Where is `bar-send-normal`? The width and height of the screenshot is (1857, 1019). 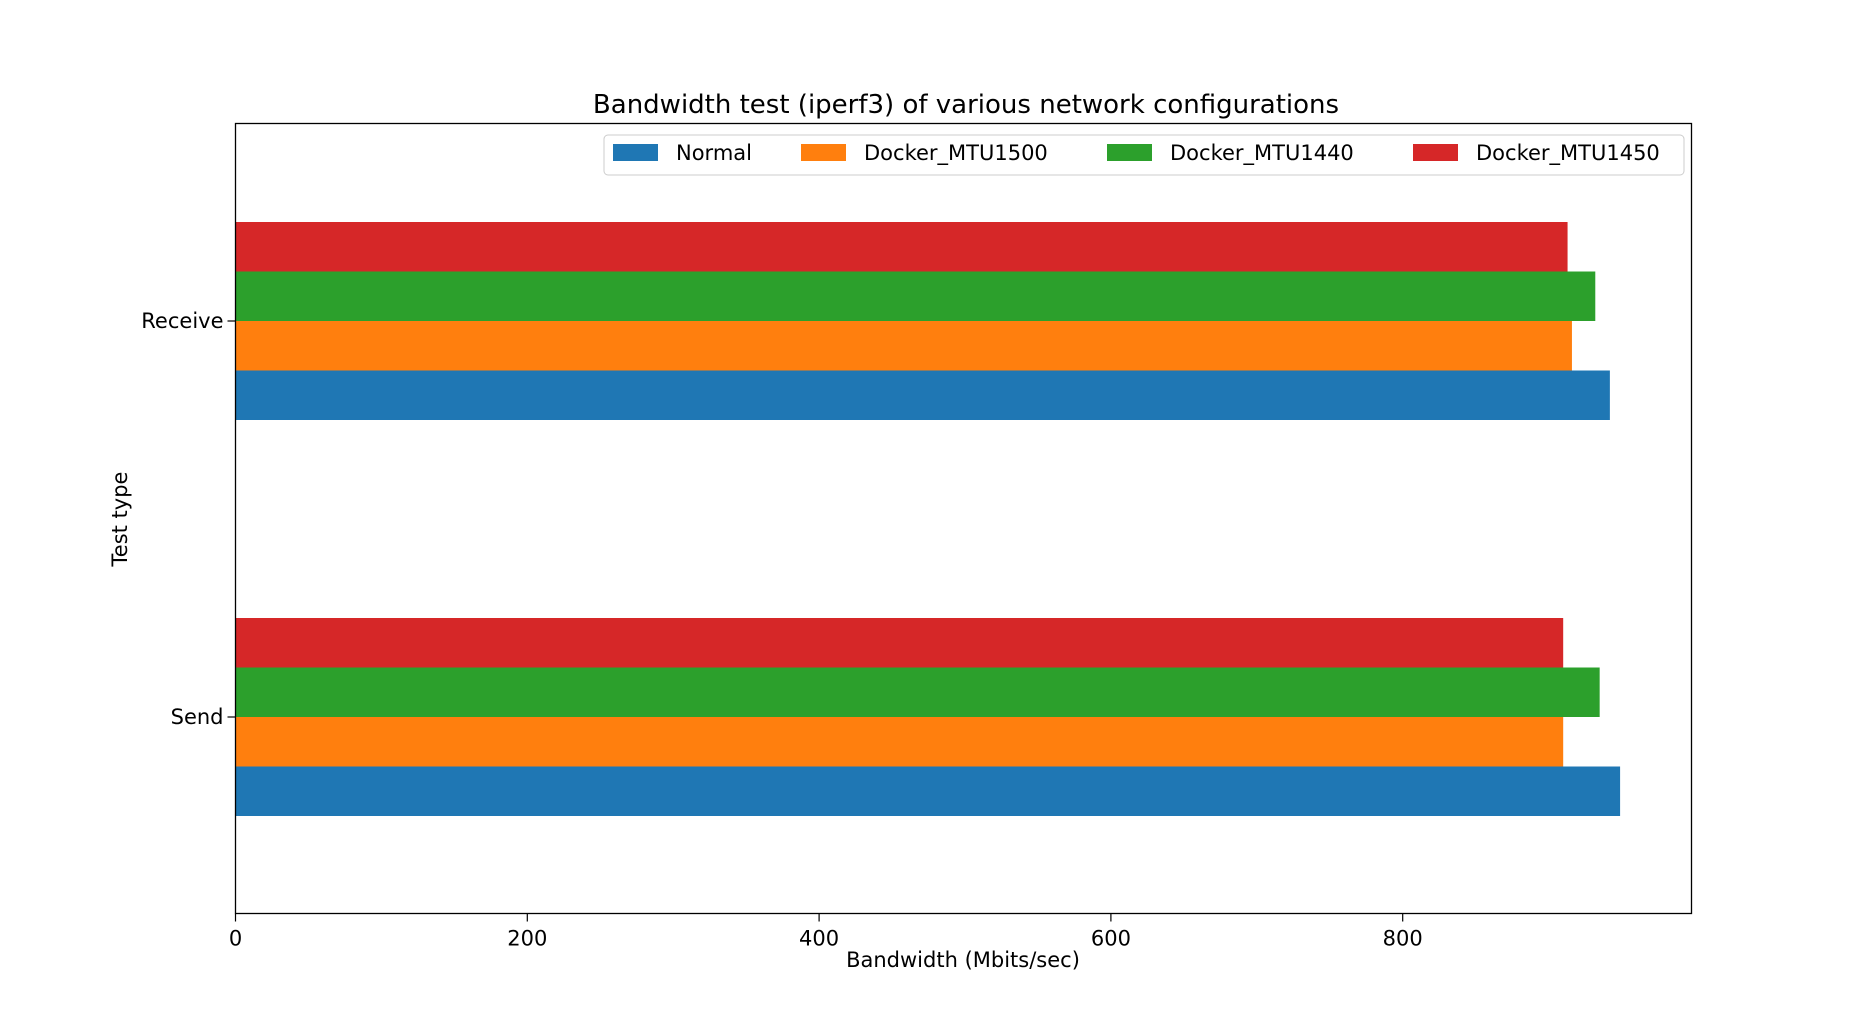 bar-send-normal is located at coordinates (928, 791).